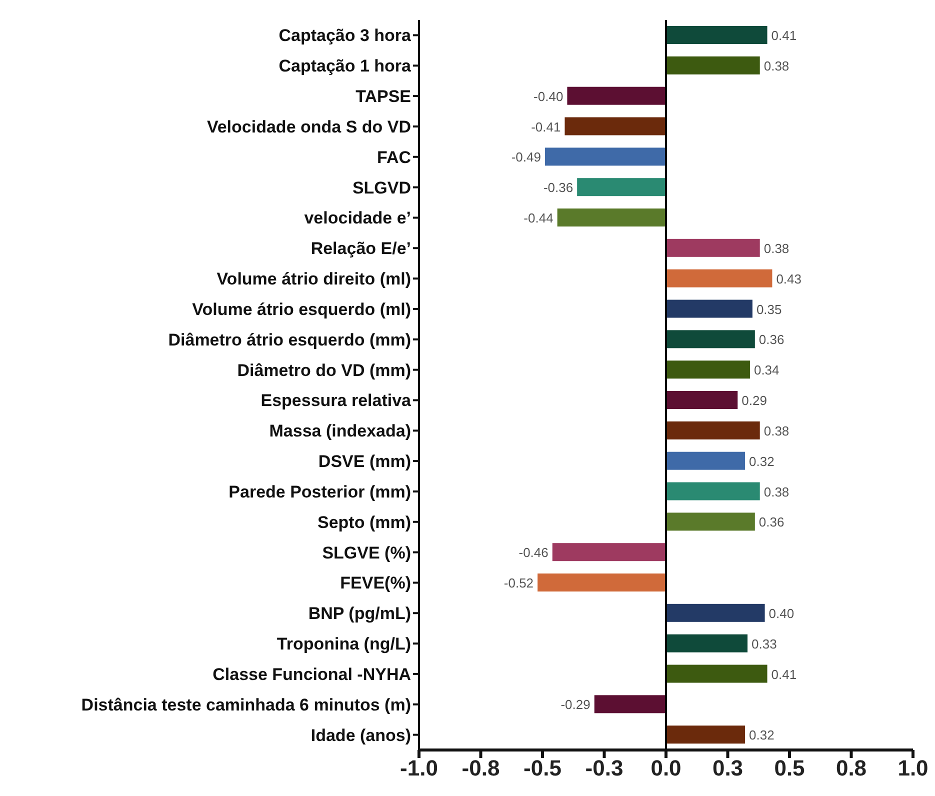  Describe the element at coordinates (481, 768) in the screenshot. I see `x-tick-label: -0.8` at that location.